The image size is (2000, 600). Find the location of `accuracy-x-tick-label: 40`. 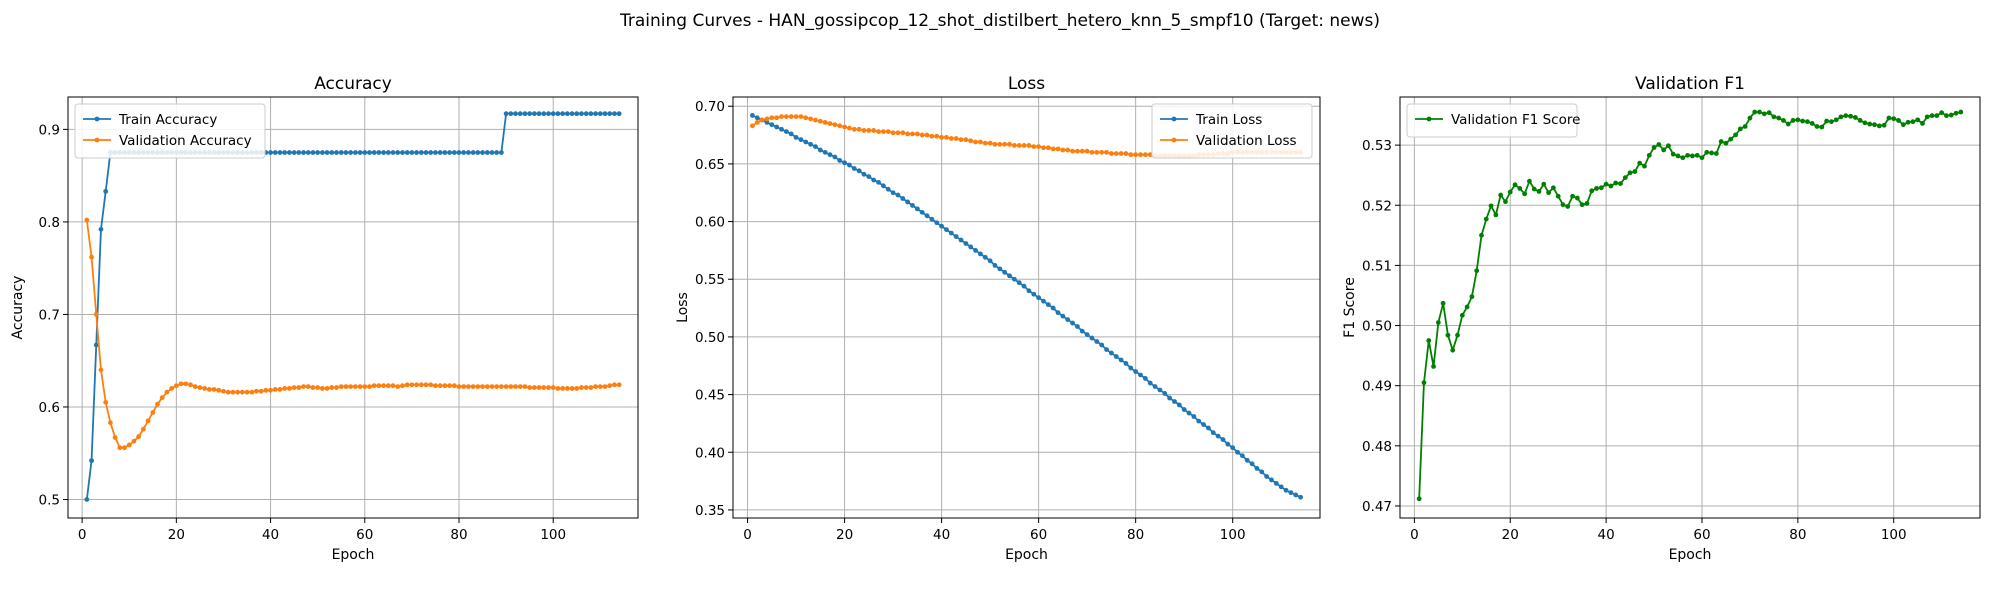

accuracy-x-tick-label: 40 is located at coordinates (270, 535).